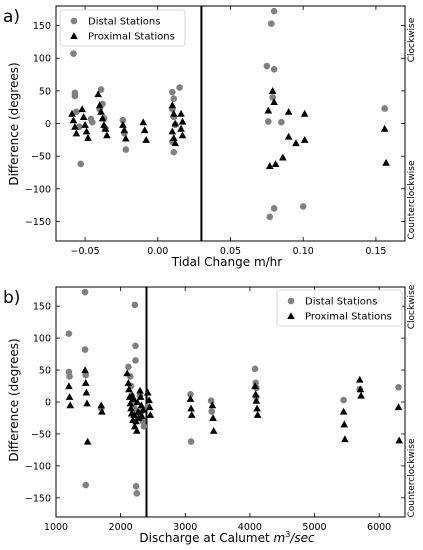 The image size is (423, 550). I want to click on x-tick-label: 0.00, so click(157, 251).